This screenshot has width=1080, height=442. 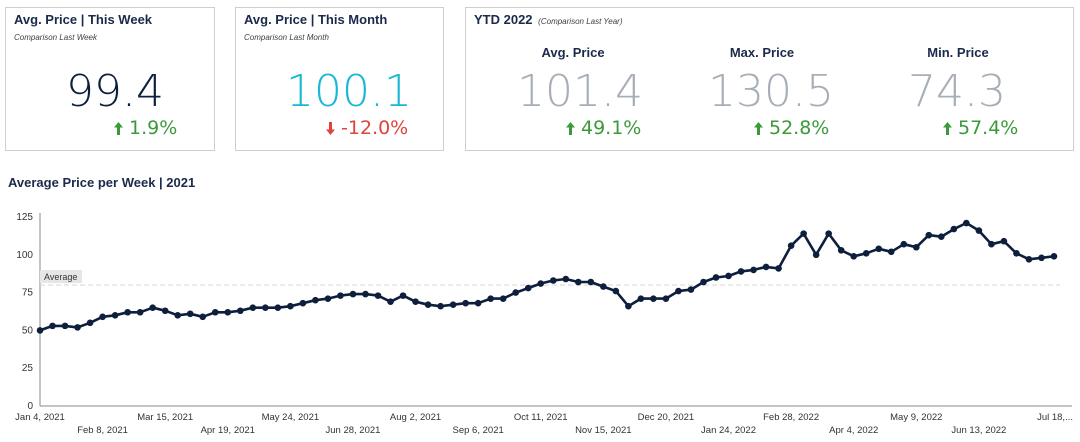 What do you see at coordinates (375, 128) in the screenshot?
I see `kpi-change-text: -12.0%` at bounding box center [375, 128].